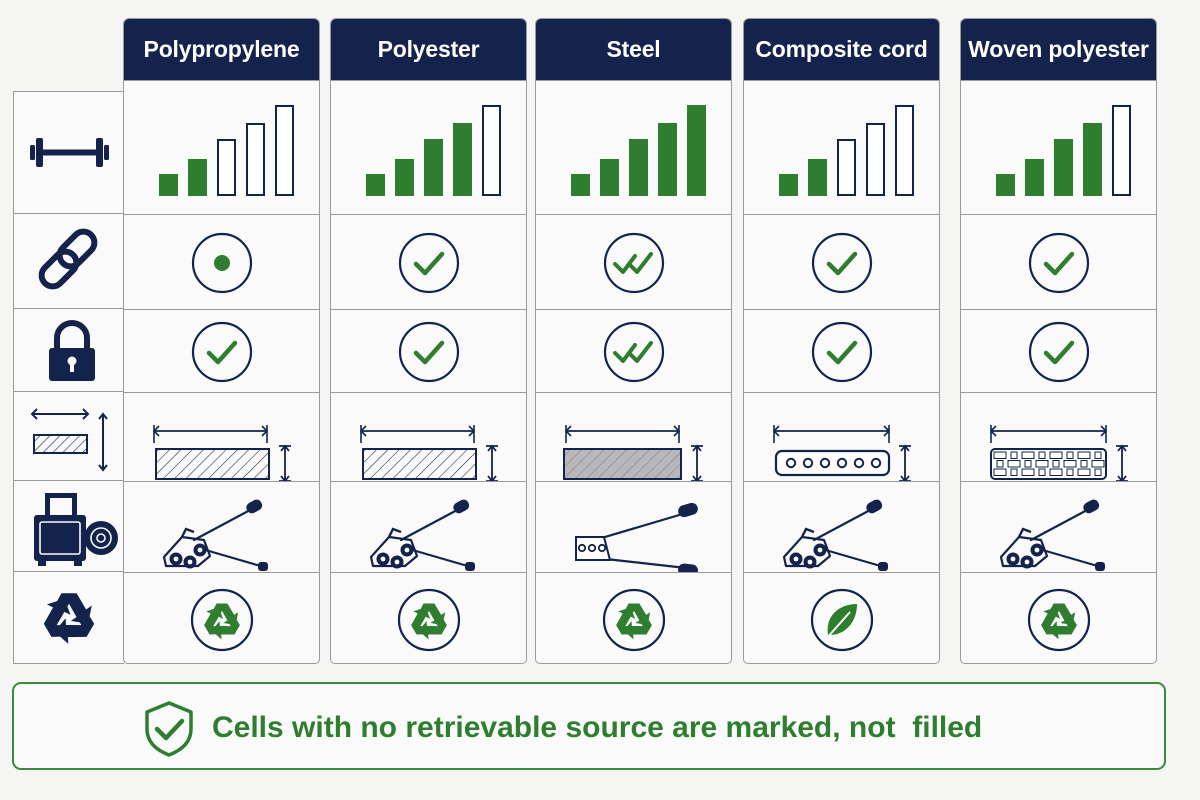 The height and width of the screenshot is (800, 1200). What do you see at coordinates (1058, 453) in the screenshot?
I see `woven-strap-profile-icon` at bounding box center [1058, 453].